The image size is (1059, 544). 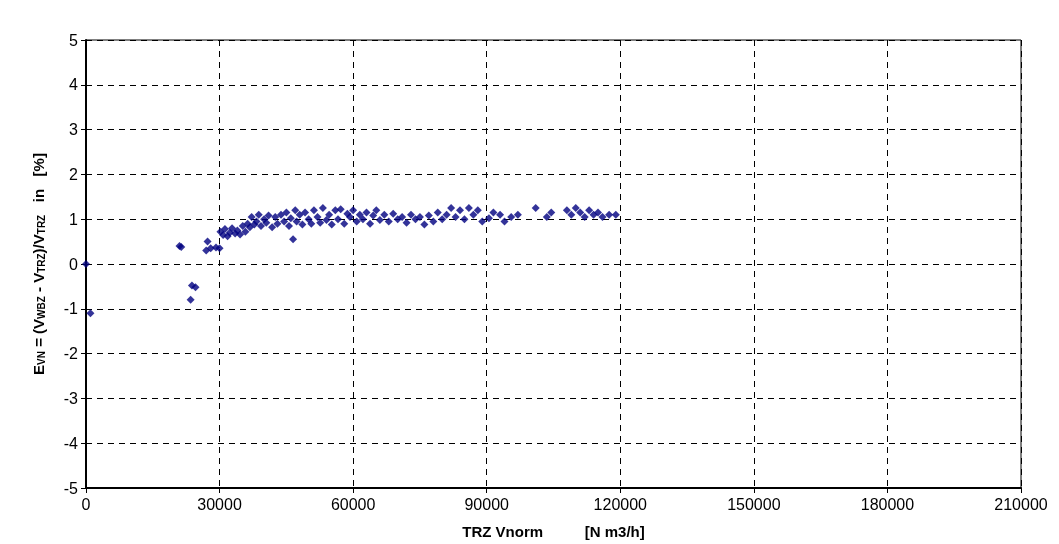 I want to click on y-tick-label: -2, so click(x=71, y=354).